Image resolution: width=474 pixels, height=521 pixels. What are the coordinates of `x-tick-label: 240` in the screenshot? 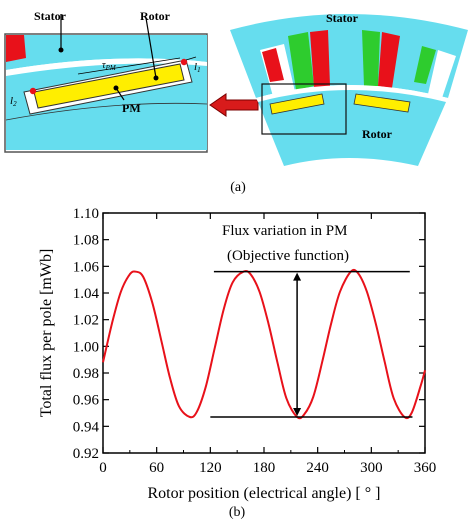 It's located at (317, 468).